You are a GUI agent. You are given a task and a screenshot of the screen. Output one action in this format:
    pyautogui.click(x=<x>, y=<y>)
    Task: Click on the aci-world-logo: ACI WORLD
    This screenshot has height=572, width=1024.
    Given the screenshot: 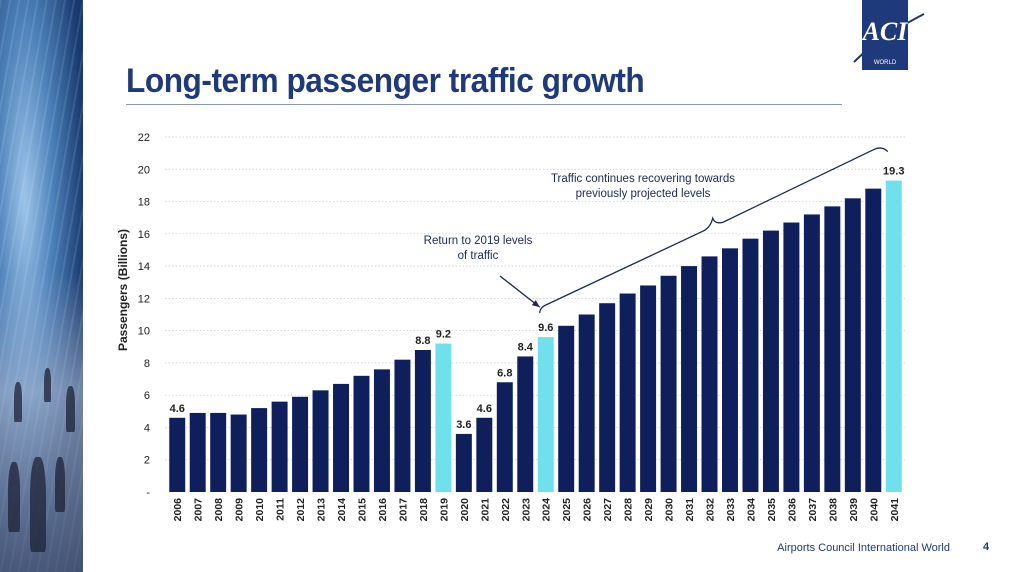 What is the action you would take?
    pyautogui.click(x=889, y=35)
    